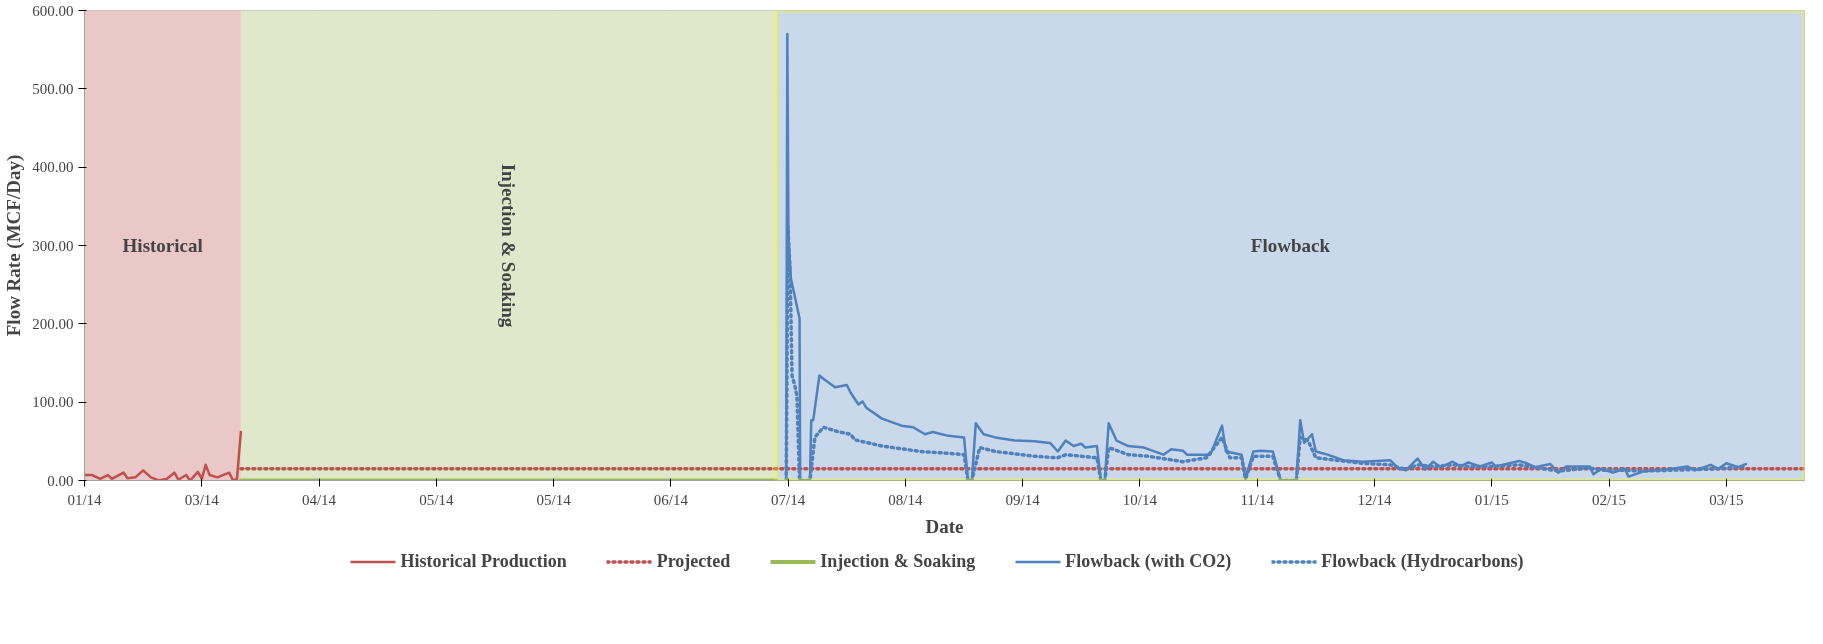  What do you see at coordinates (53, 245) in the screenshot?
I see `y-tick-label: 300.00` at bounding box center [53, 245].